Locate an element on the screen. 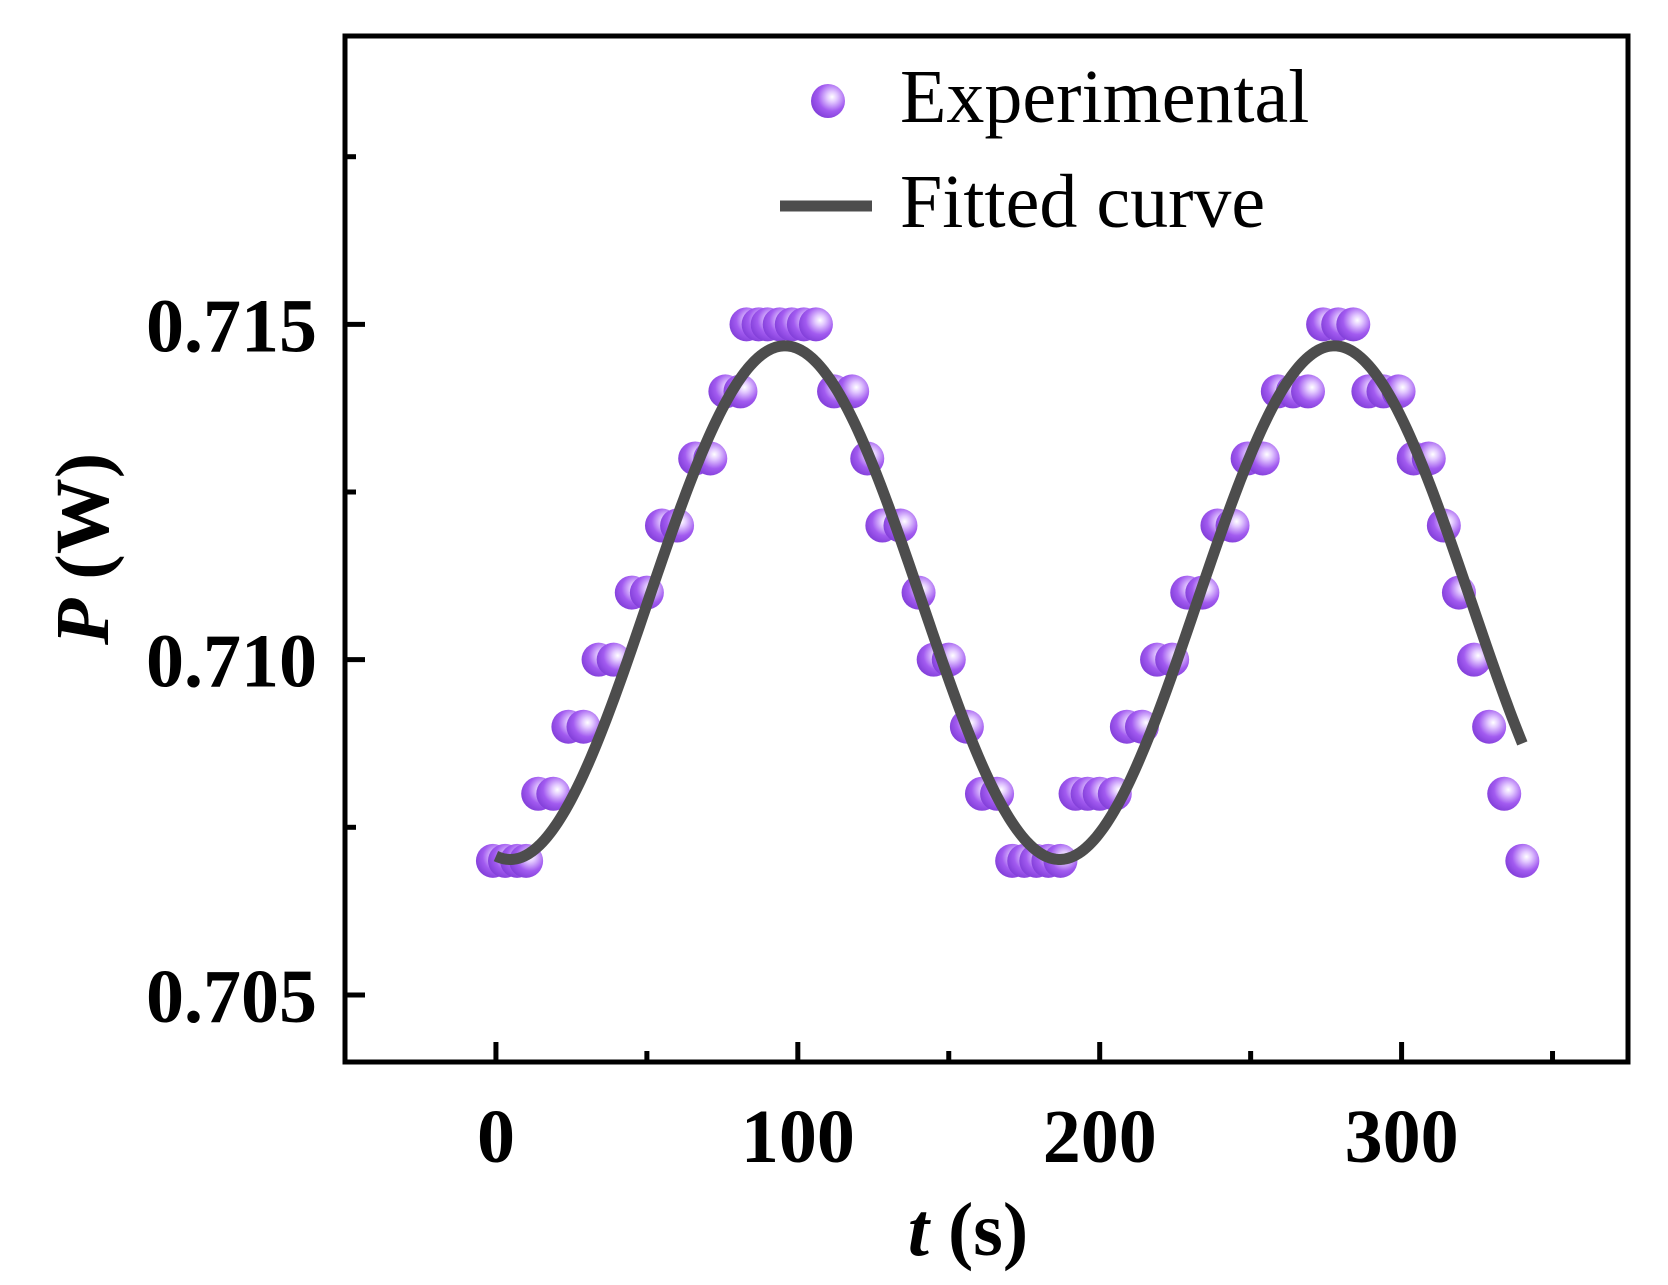 The image size is (1668, 1285). legend-label-experimental: Experimental is located at coordinates (1104, 97).